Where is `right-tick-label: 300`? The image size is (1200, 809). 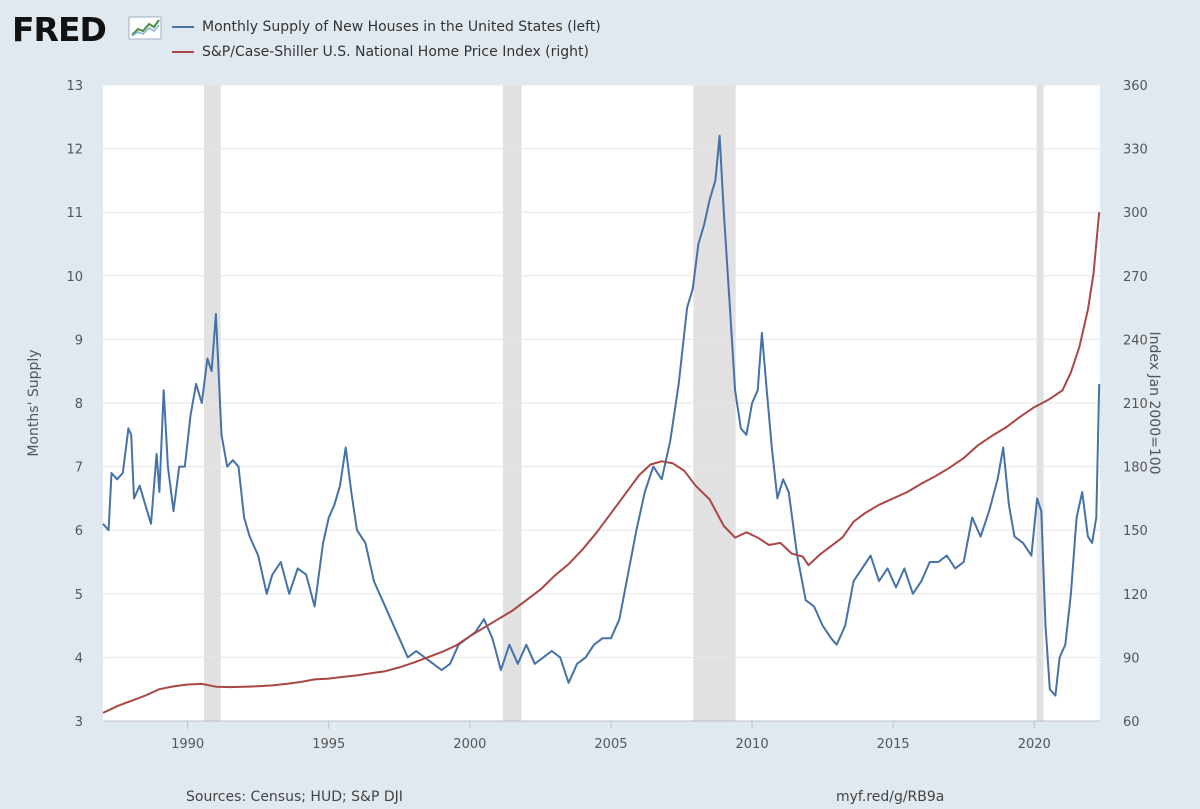 right-tick-label: 300 is located at coordinates (1135, 213).